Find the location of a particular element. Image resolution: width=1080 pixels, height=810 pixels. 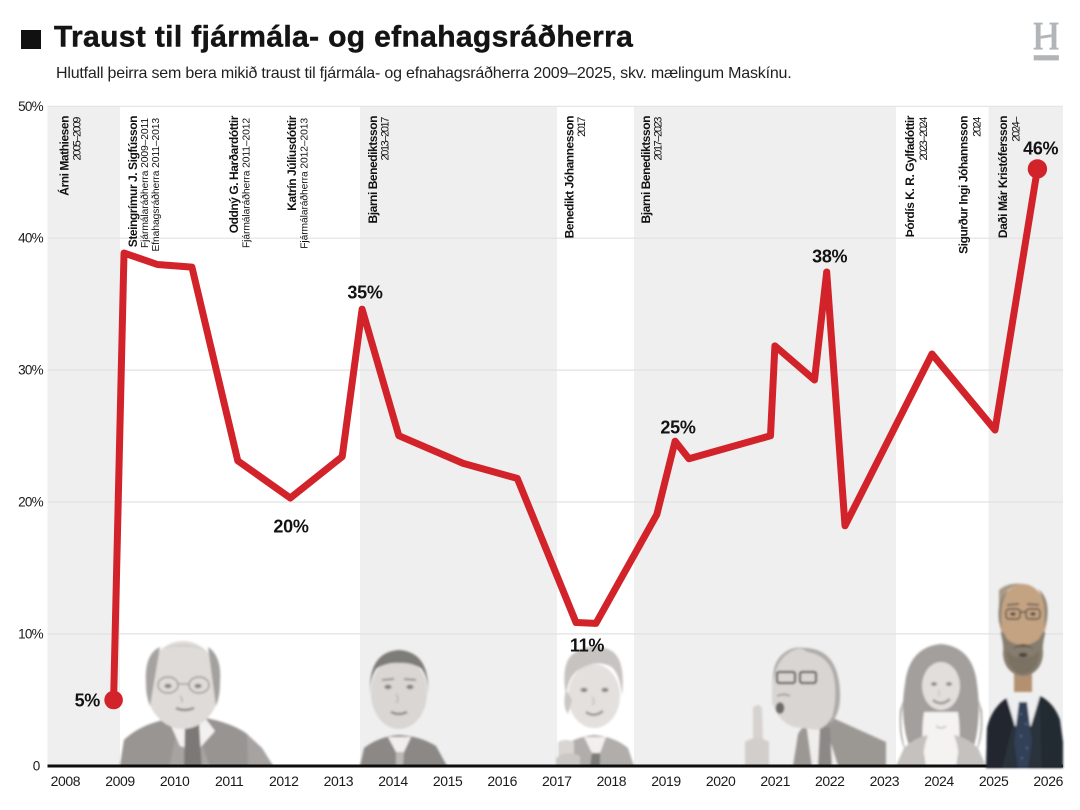

svg-text: 2024– is located at coordinates (1017, 129).